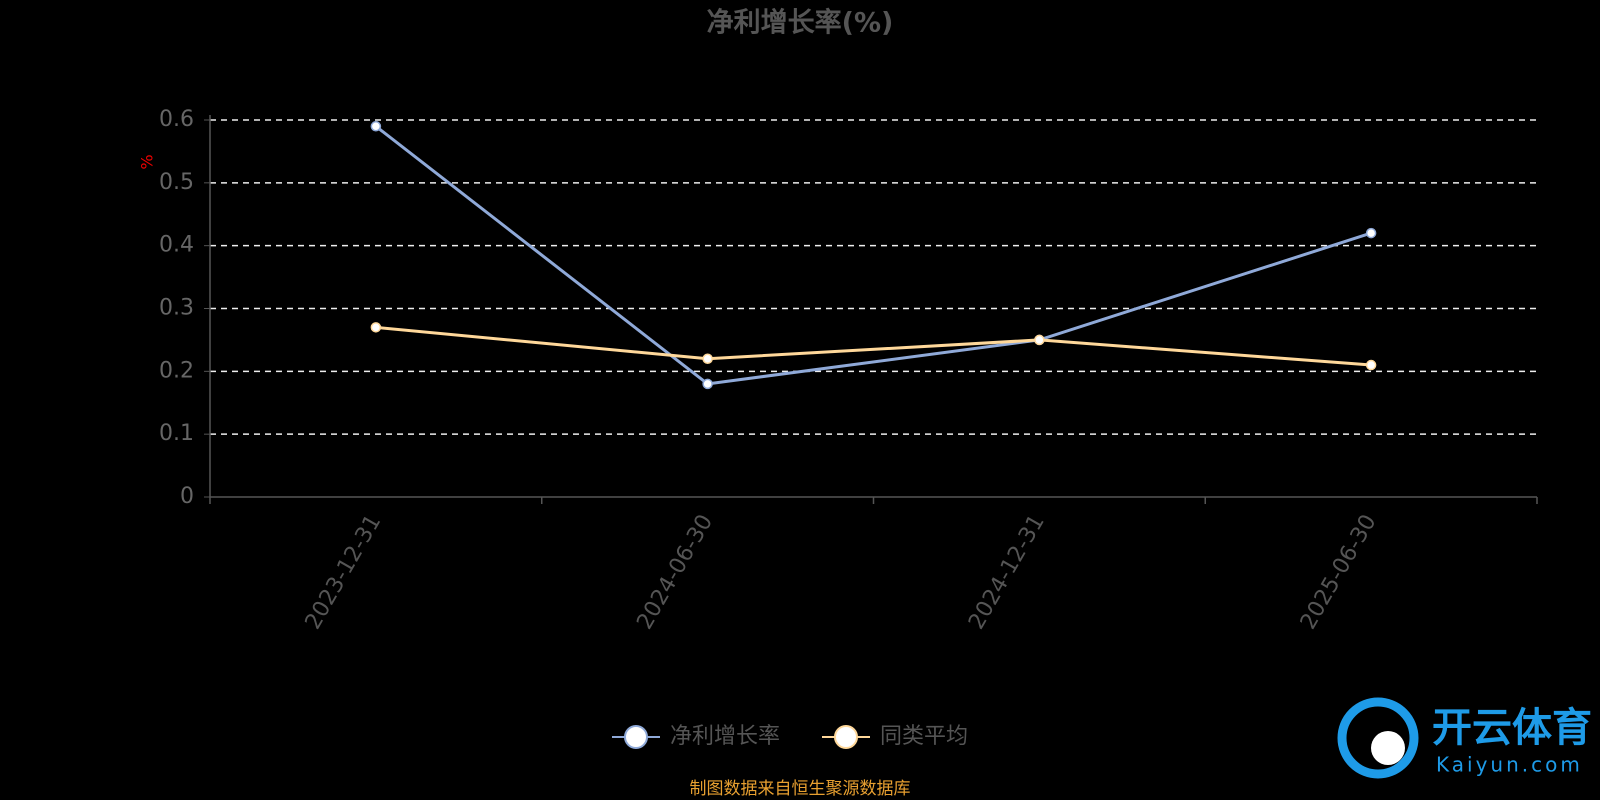  I want to click on source-note: 制图数据来自恒生聚源数据库, so click(800, 789).